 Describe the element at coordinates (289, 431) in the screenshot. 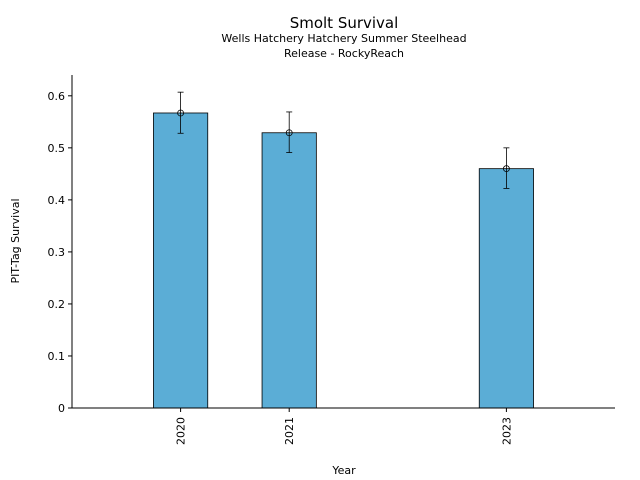

I see `x-tick-label-2021: 2021` at that location.